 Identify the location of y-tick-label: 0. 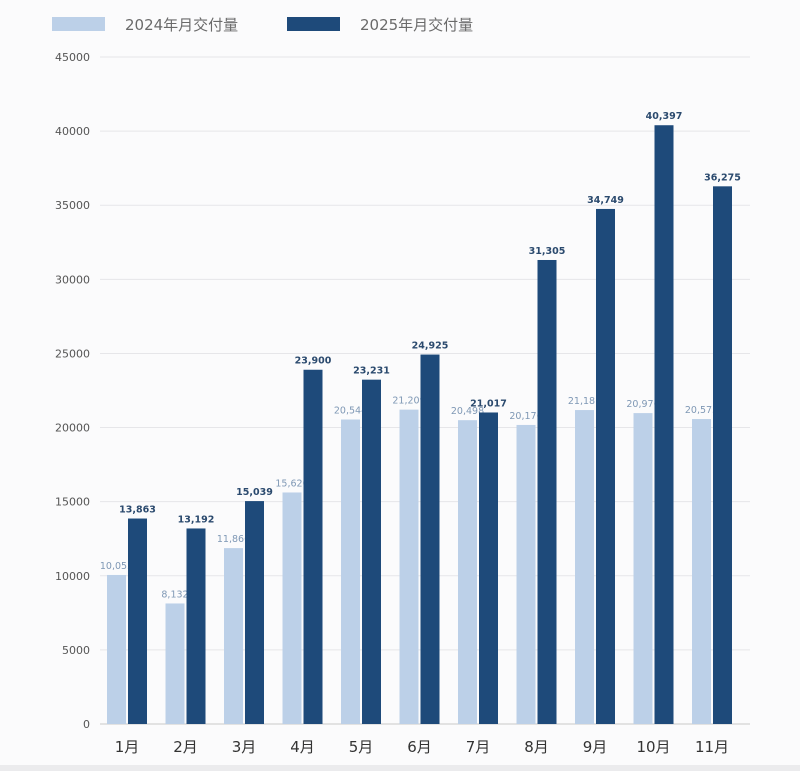
(86, 724).